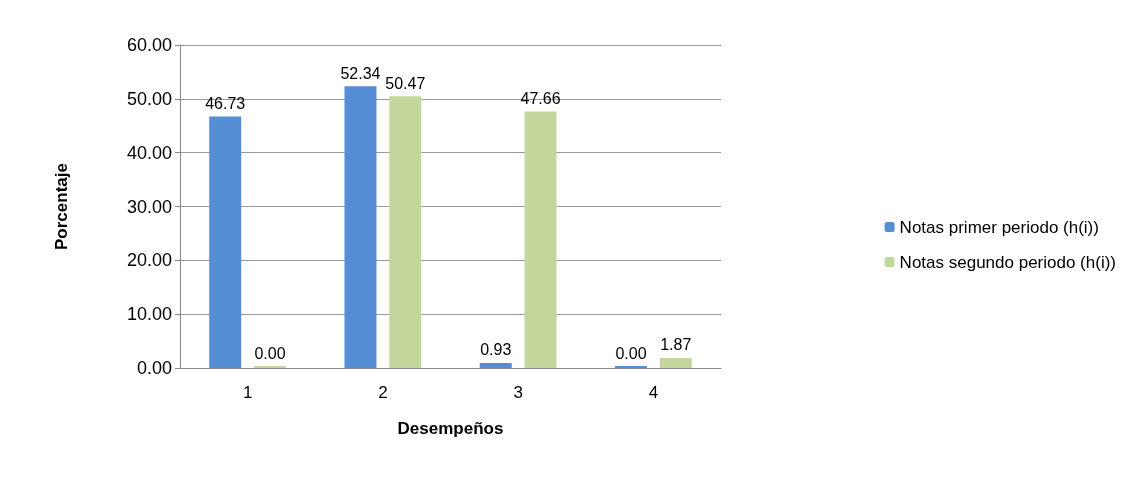 Image resolution: width=1131 pixels, height=489 pixels. I want to click on legend-label: Notas primer periodo (h(i)), so click(999, 227).